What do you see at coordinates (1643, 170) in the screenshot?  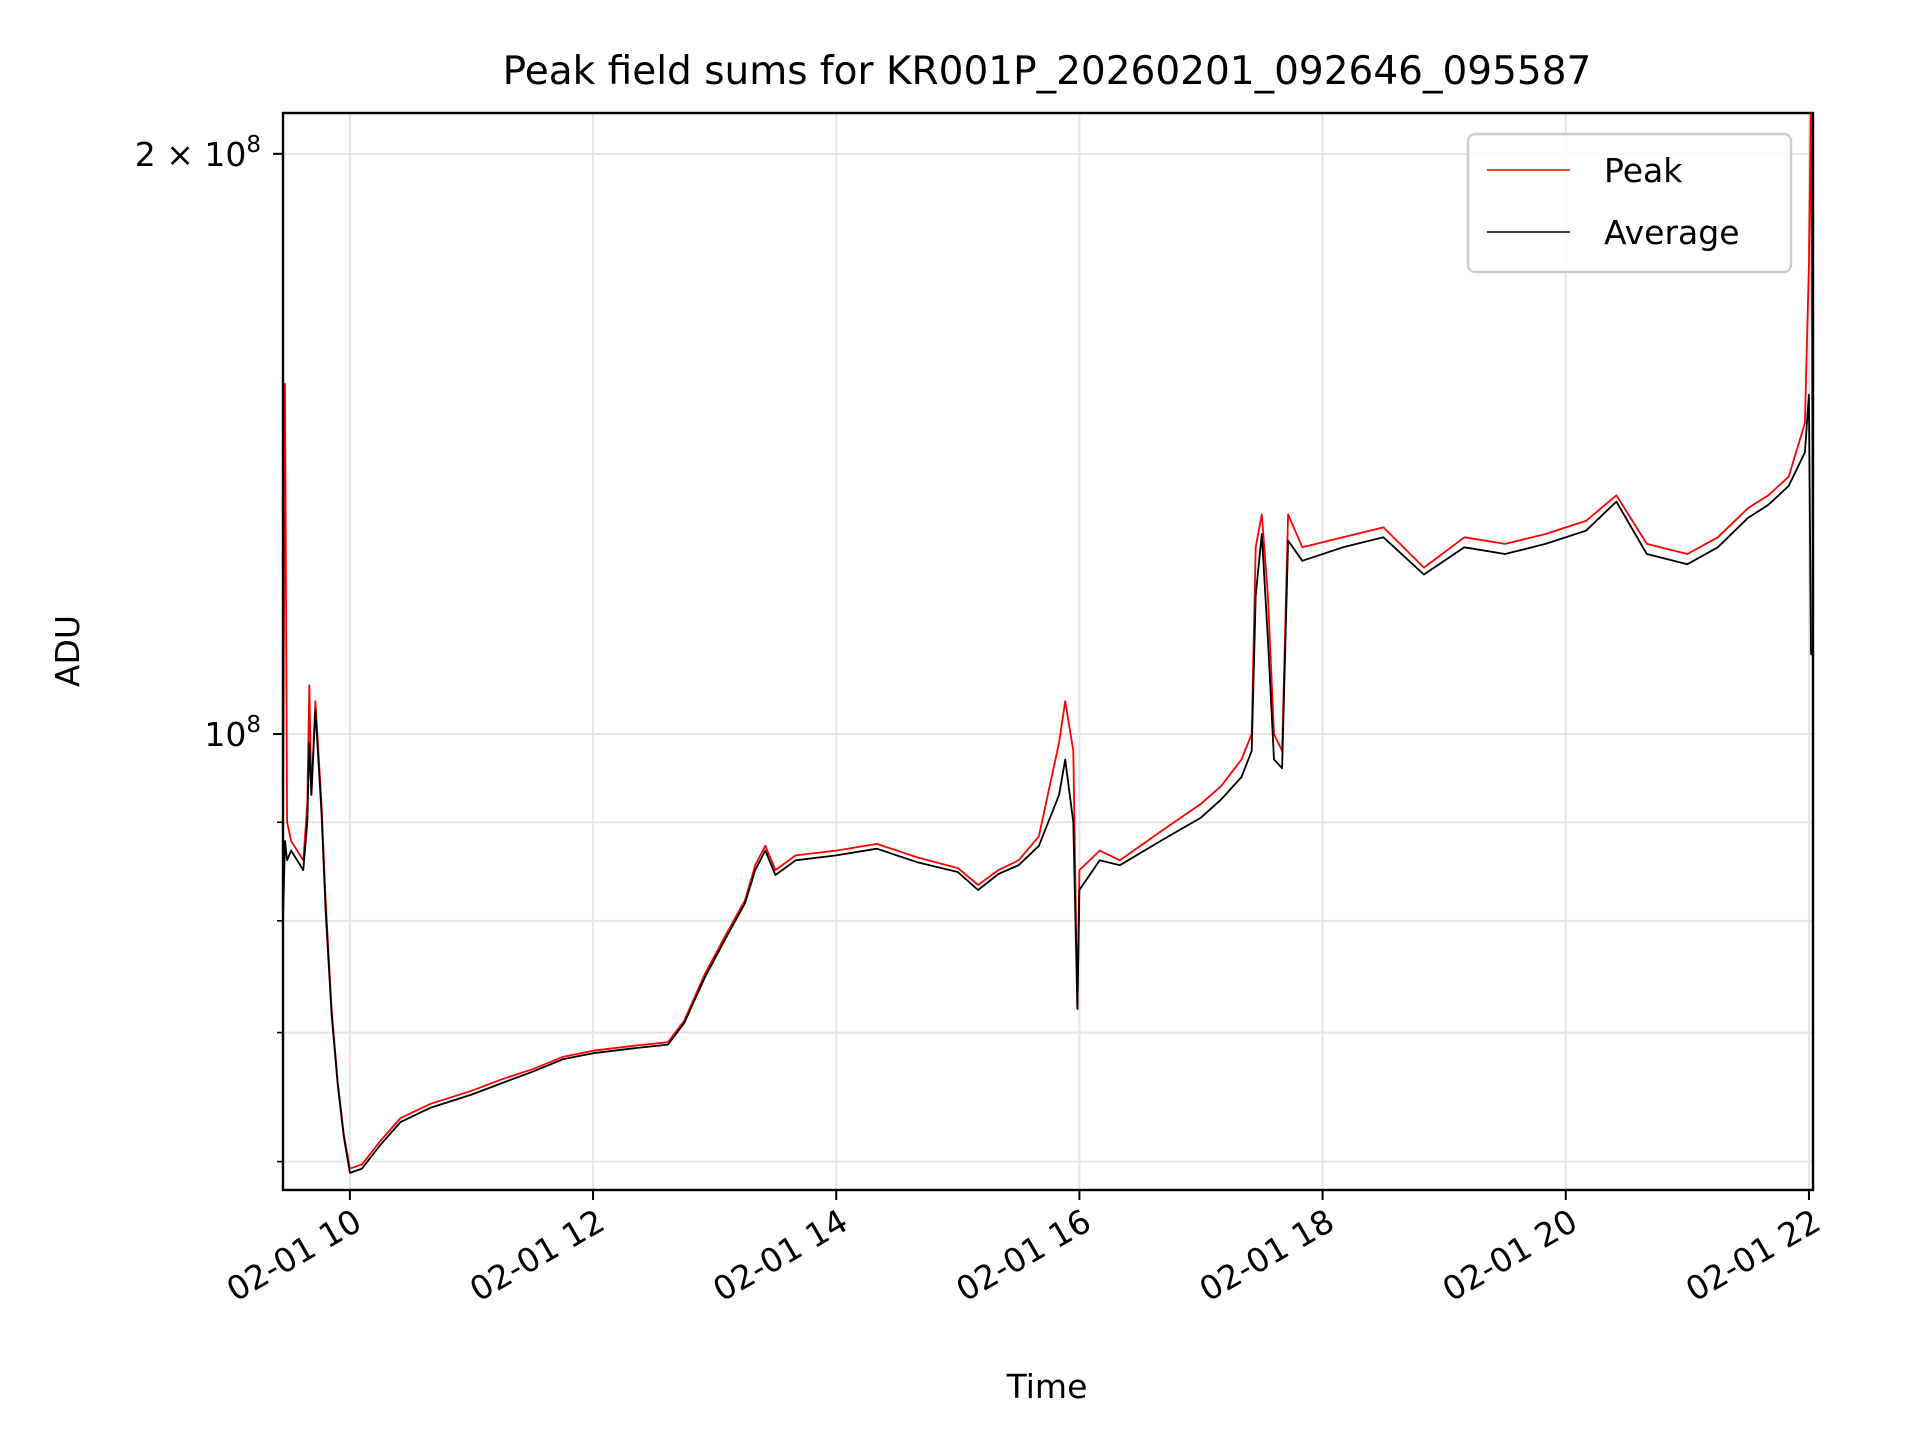 I see `legend-label-peak: Peak` at bounding box center [1643, 170].